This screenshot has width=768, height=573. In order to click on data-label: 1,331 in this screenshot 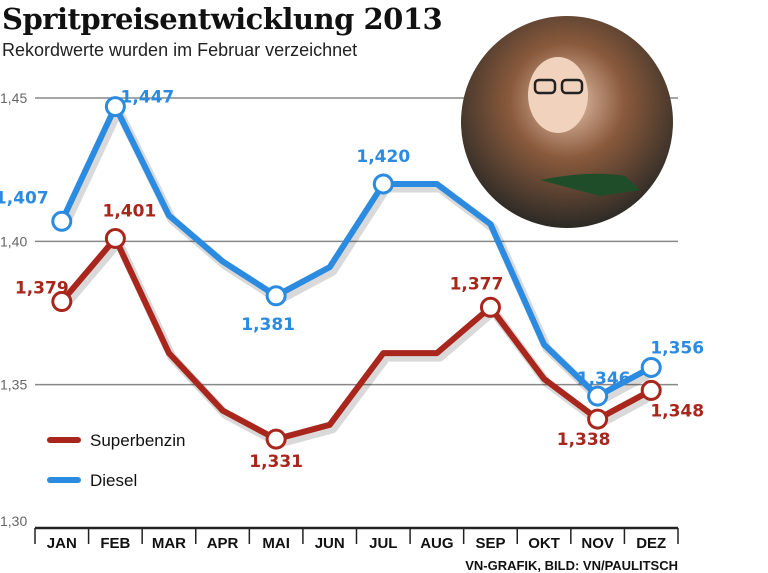, I will do `click(276, 462)`.